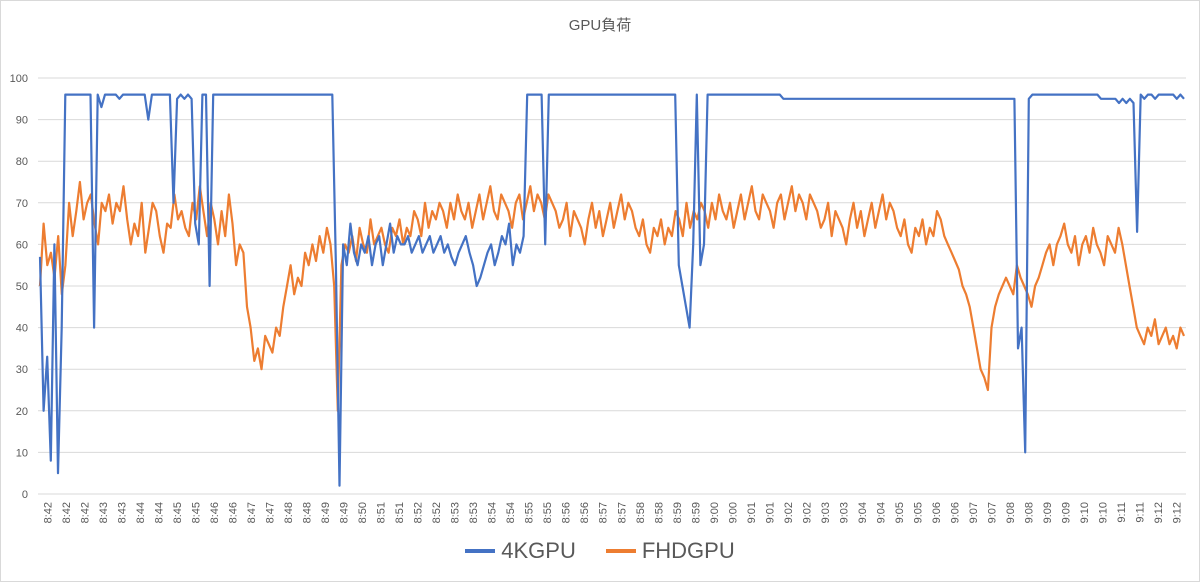  Describe the element at coordinates (600, 551) in the screenshot. I see `legend: 4KGPU FHDGPU` at that location.